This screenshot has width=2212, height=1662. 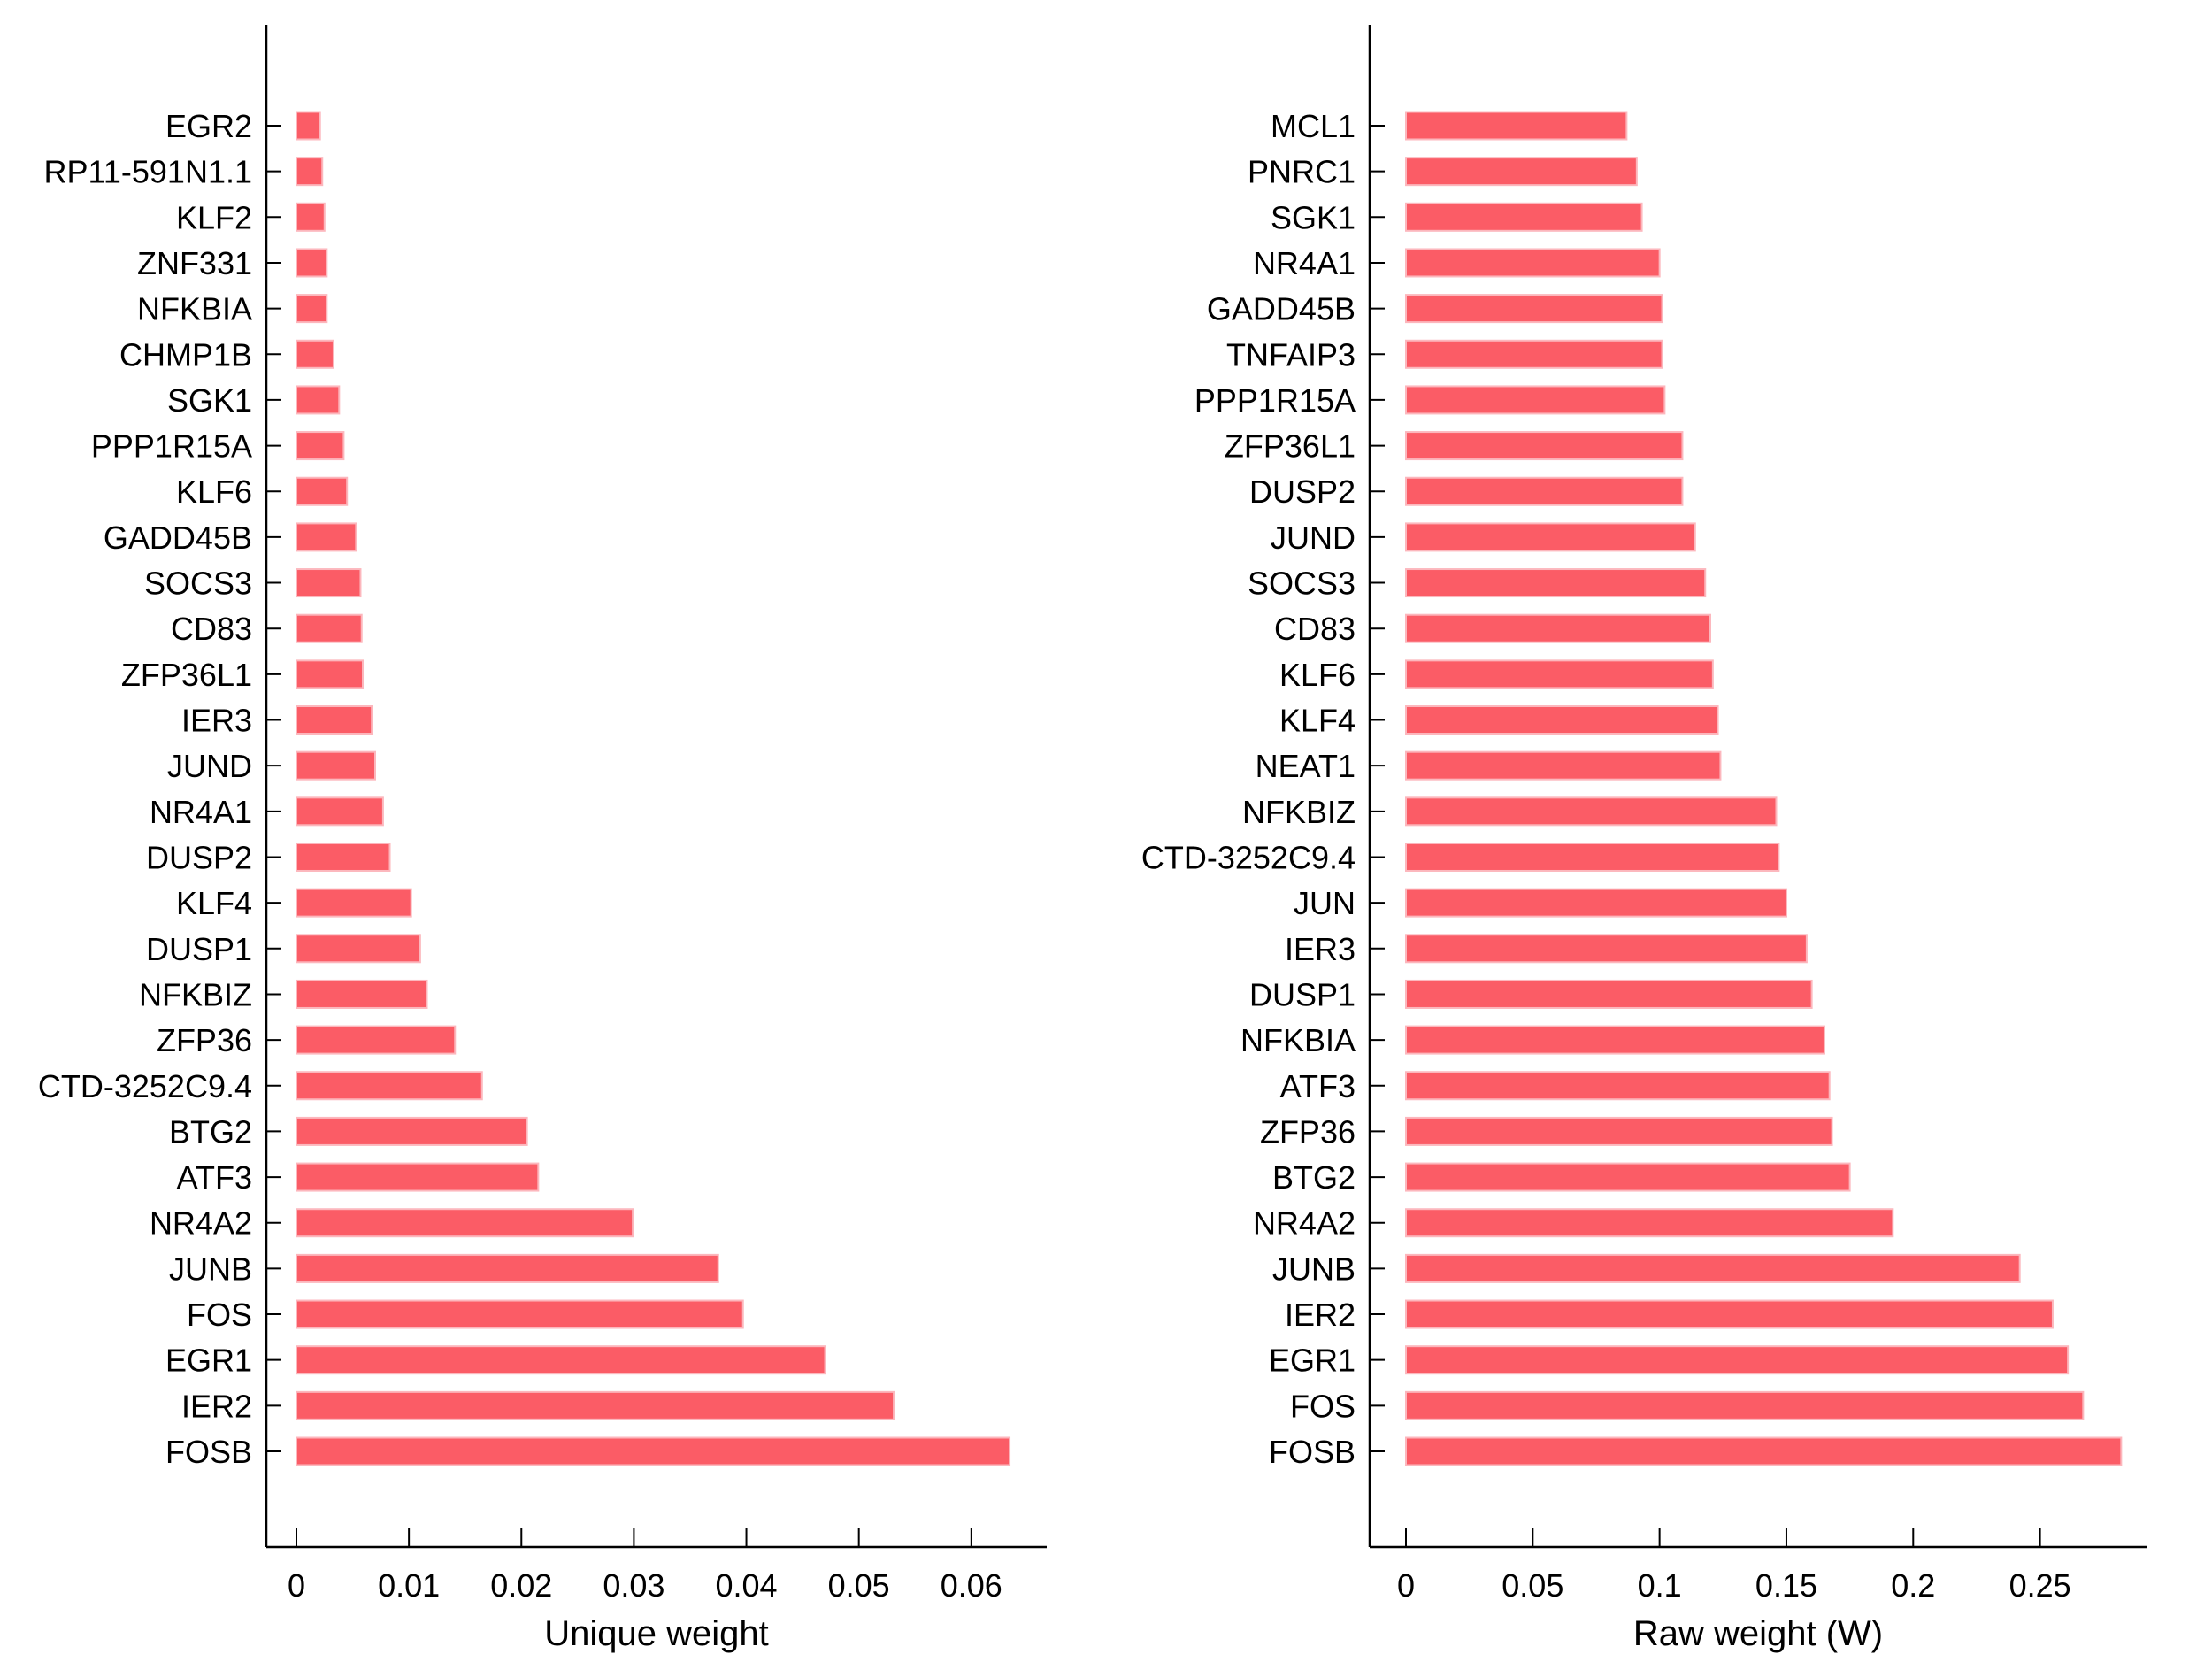 What do you see at coordinates (210, 400) in the screenshot?
I see `left-y-tick-label-SGK1: SGK1` at bounding box center [210, 400].